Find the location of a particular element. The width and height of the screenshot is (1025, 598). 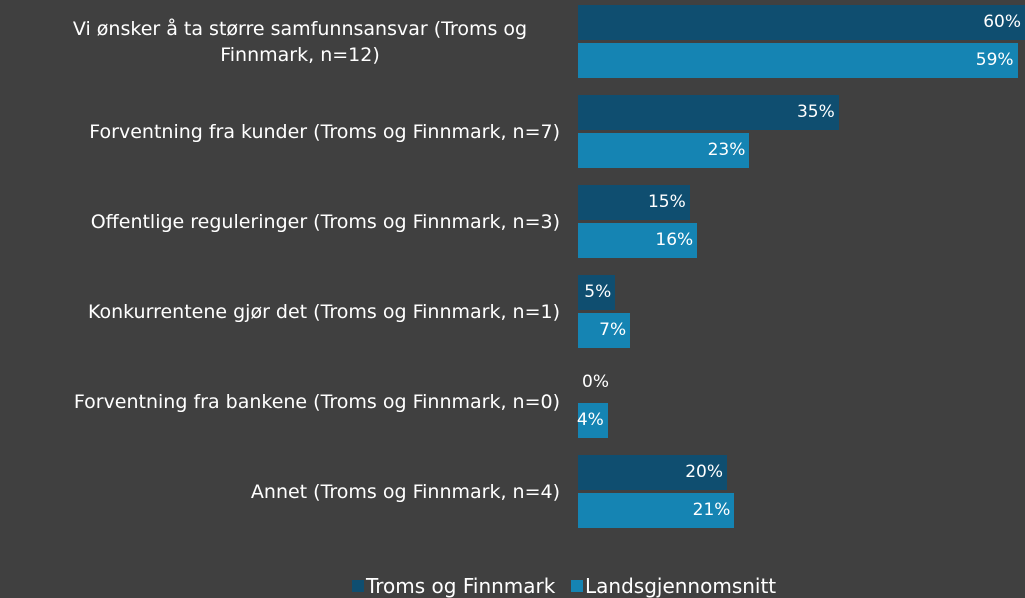

value-label: 20% is located at coordinates (704, 472).